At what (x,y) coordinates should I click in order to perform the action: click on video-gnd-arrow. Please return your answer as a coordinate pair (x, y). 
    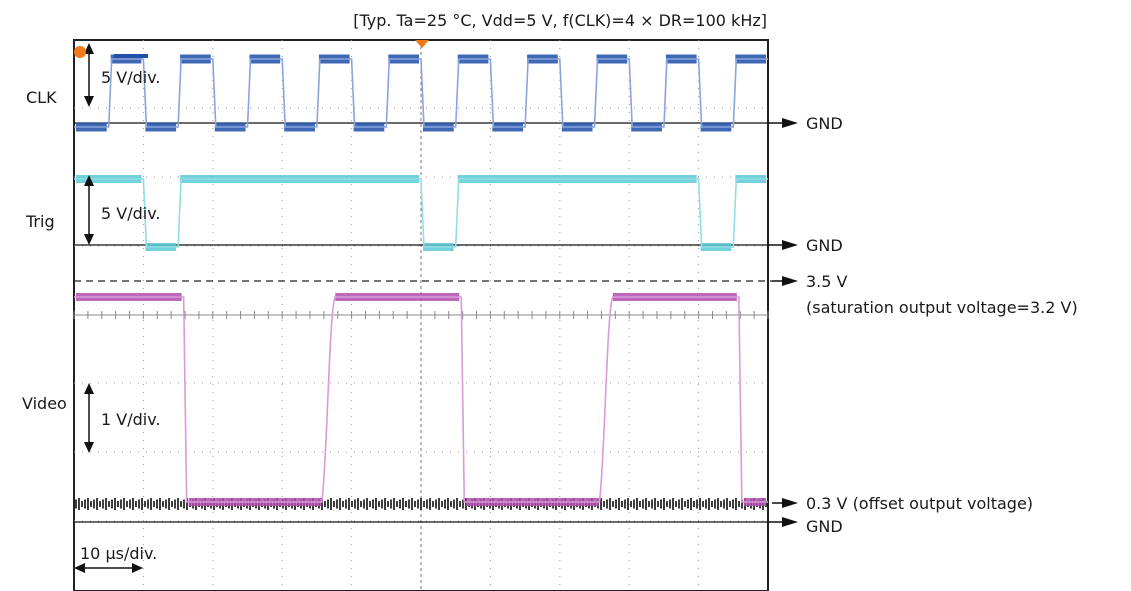
    Looking at the image, I should click on (783, 522).